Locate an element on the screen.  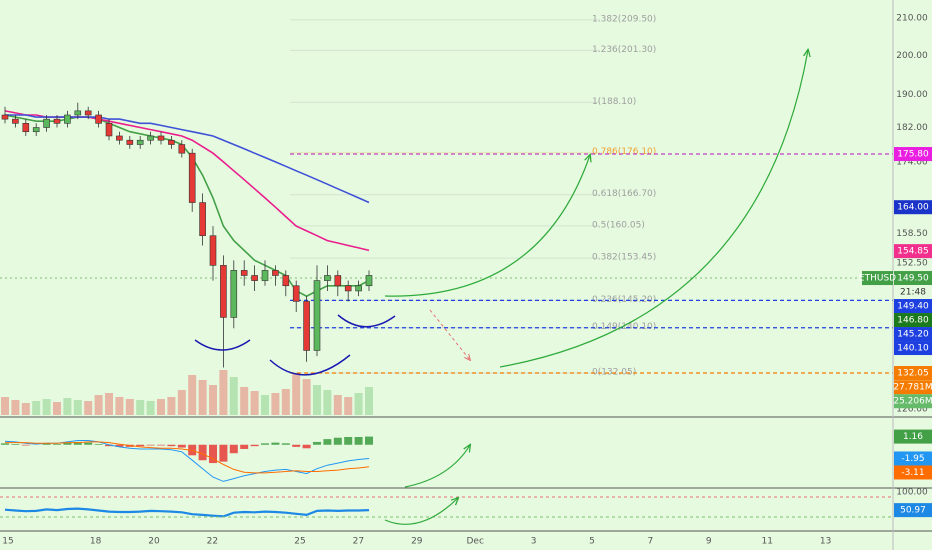
x-tick-label: 9 is located at coordinates (709, 542).